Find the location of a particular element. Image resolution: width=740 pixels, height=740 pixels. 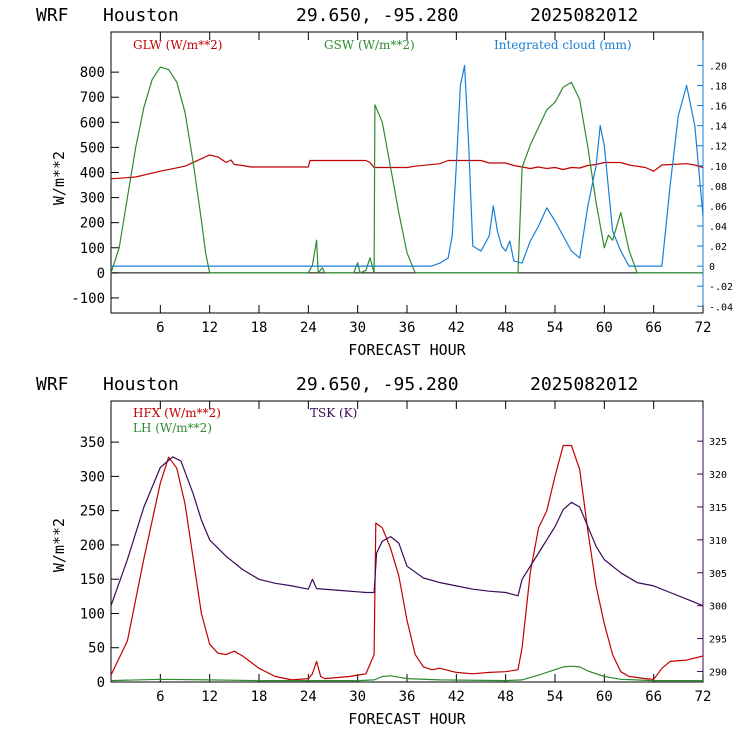

y-tick-label: 600 is located at coordinates (92, 123).